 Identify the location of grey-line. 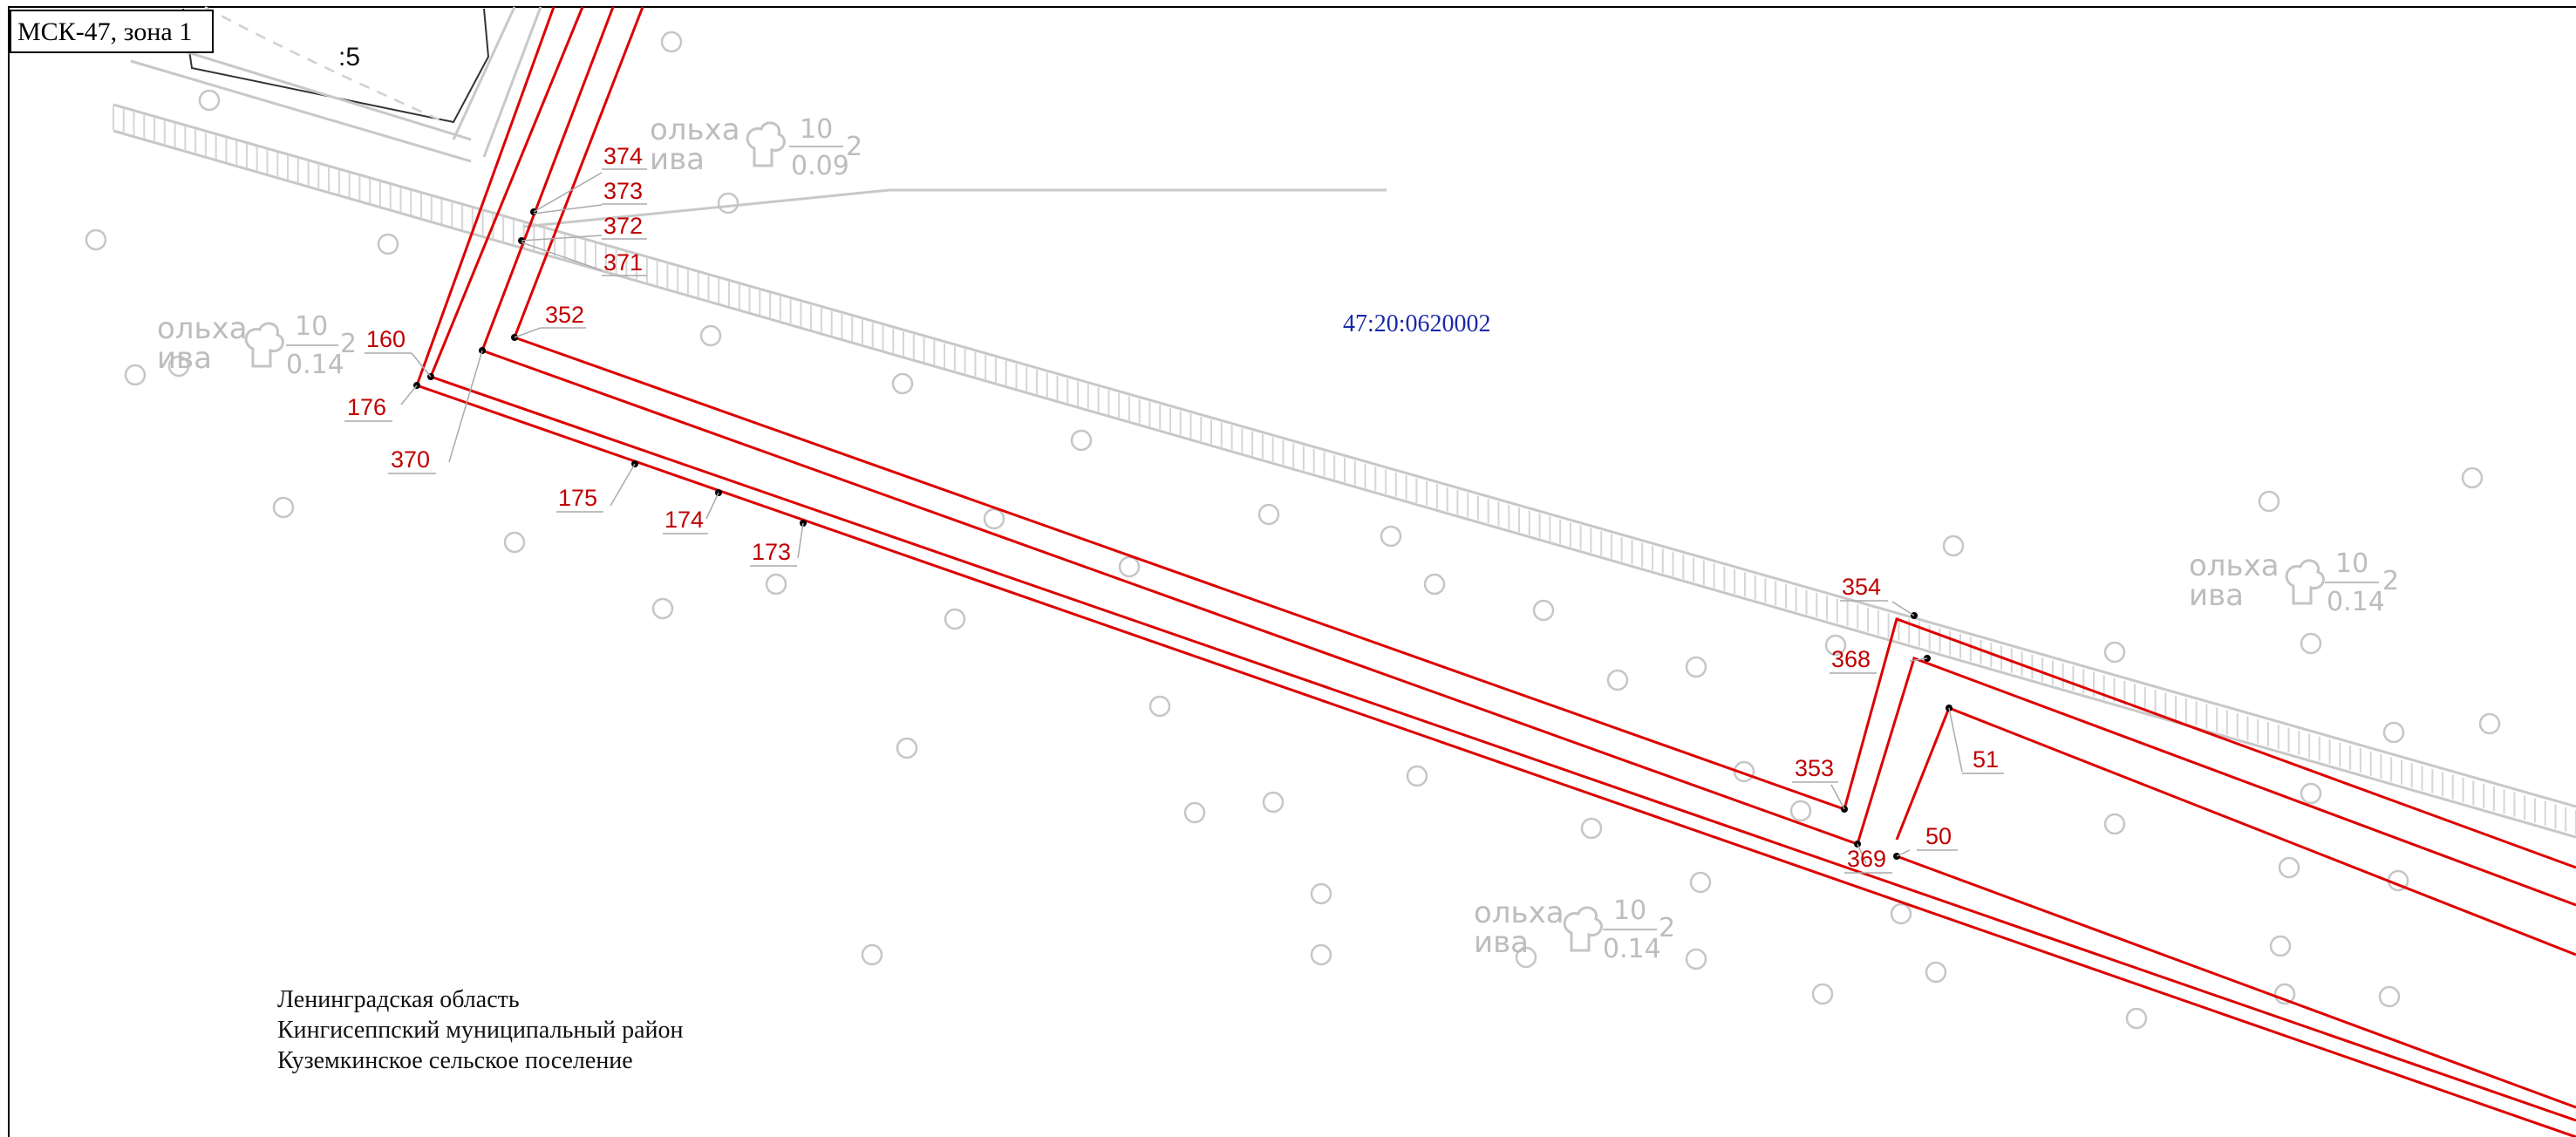
(954, 208).